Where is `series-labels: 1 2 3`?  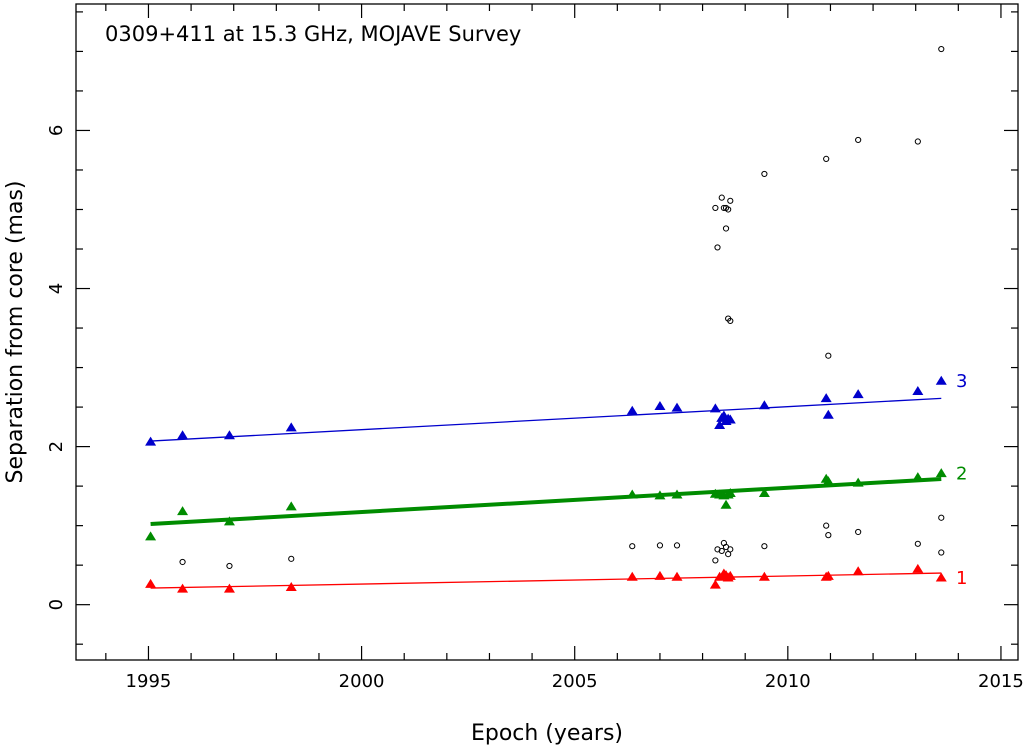 series-labels: 1 2 3 is located at coordinates (961, 480).